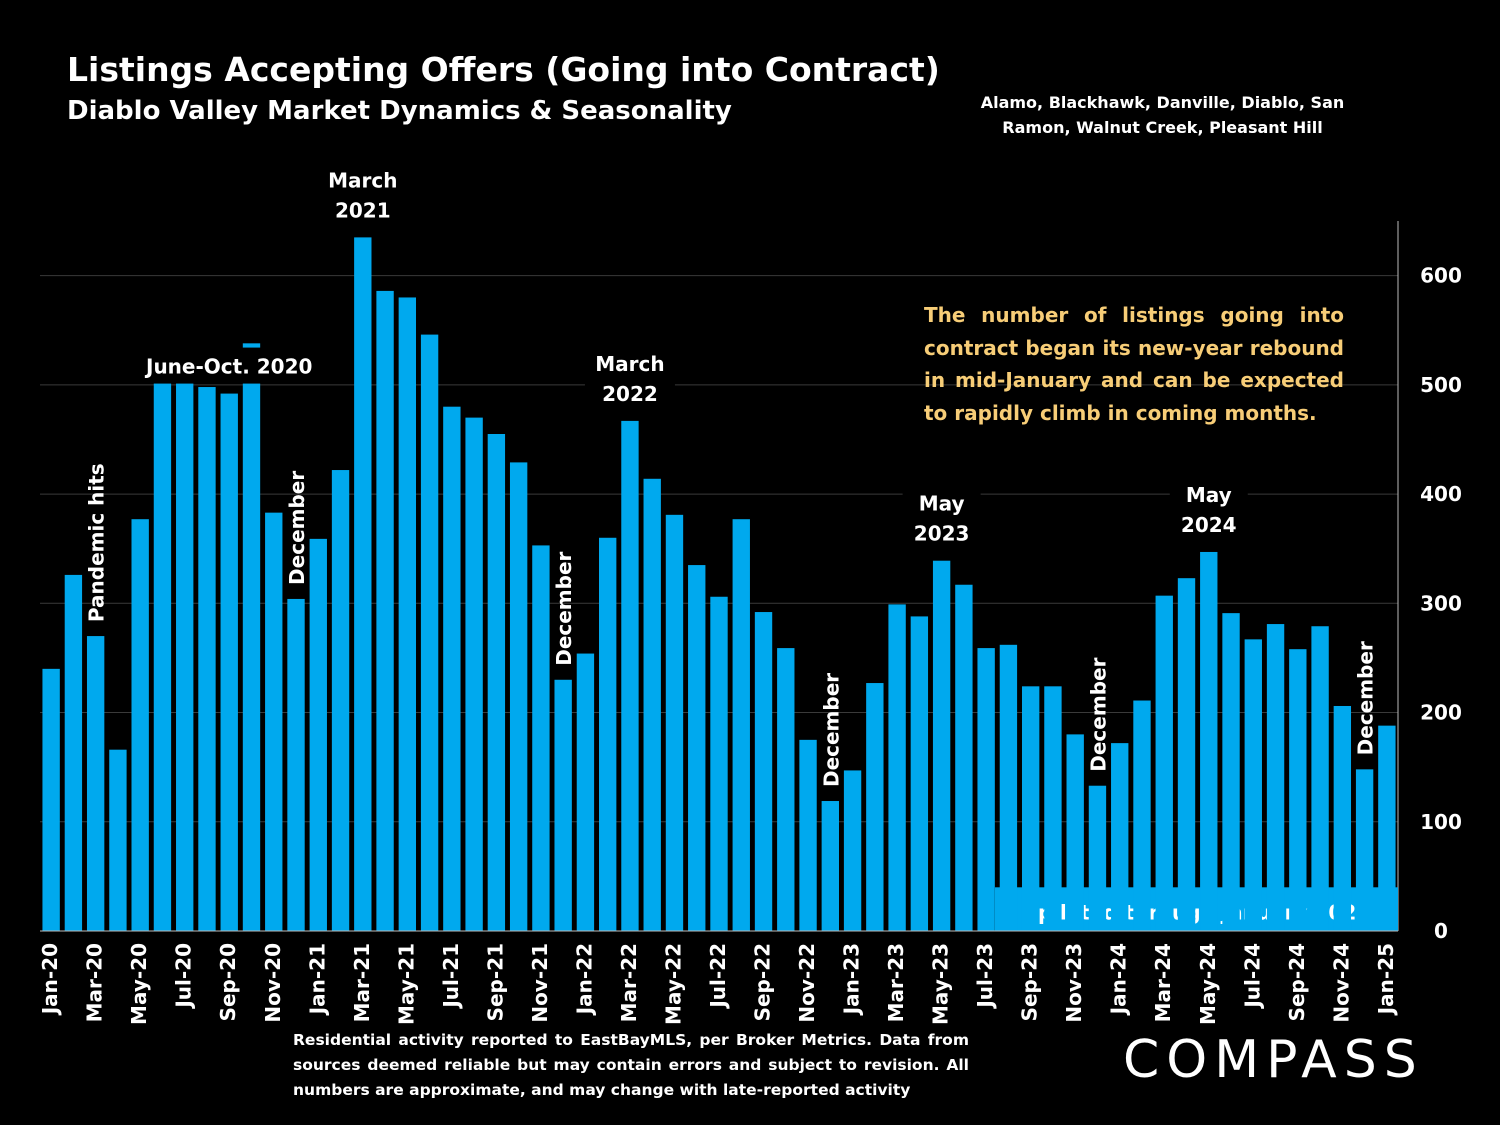 This screenshot has width=1500, height=1125. I want to click on y-tick-label: 400, so click(1441, 494).